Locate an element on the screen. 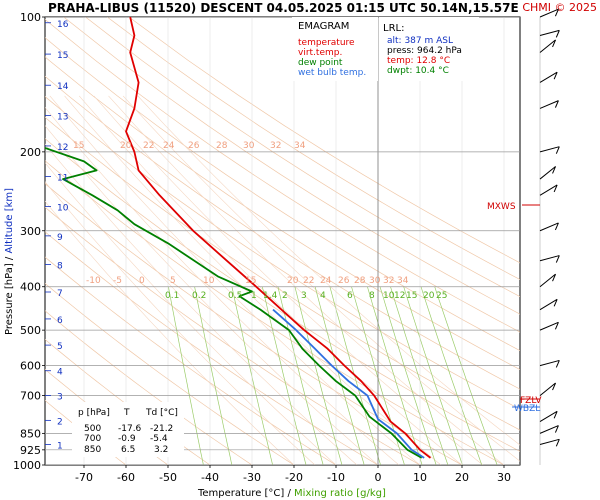 Image resolution: width=600 pixels, height=500 pixels. altitude-label: 7 is located at coordinates (60, 294).